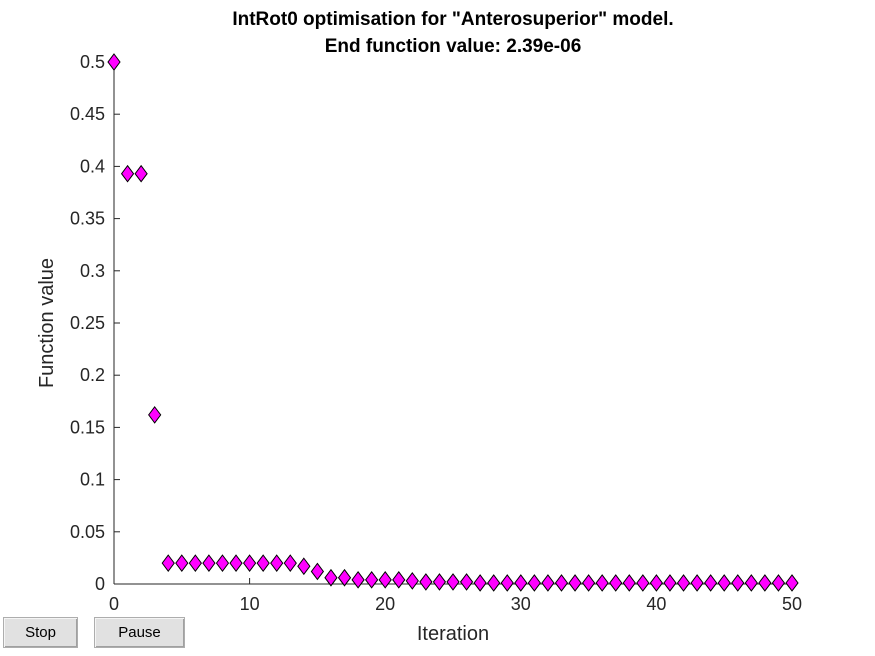 The height and width of the screenshot is (656, 875). I want to click on y-tick-label: 0.2, so click(92, 375).